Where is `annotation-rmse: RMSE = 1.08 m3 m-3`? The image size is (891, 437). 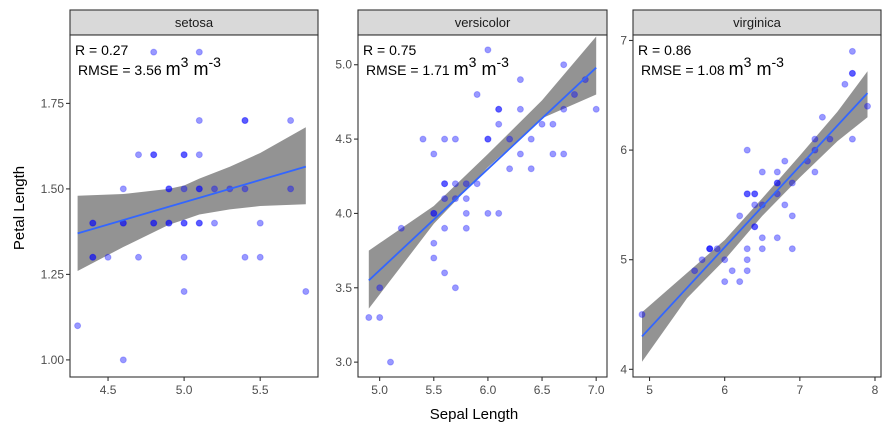
annotation-rmse: RMSE = 1.08 m3 m-3 is located at coordinates (712, 66).